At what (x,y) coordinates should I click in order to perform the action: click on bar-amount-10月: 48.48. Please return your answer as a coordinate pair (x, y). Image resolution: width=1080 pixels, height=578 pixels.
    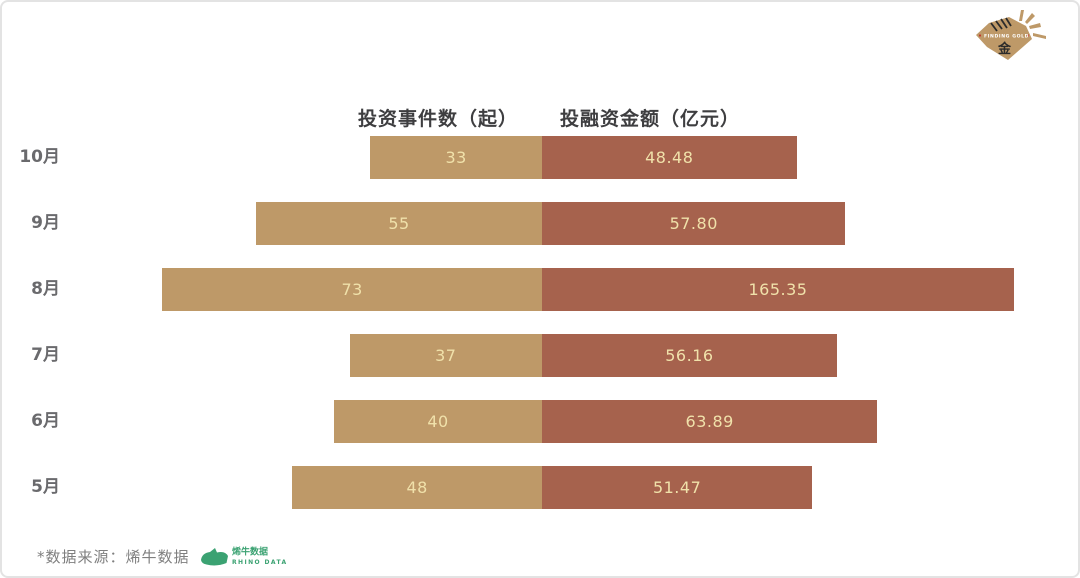
    Looking at the image, I should click on (669, 157).